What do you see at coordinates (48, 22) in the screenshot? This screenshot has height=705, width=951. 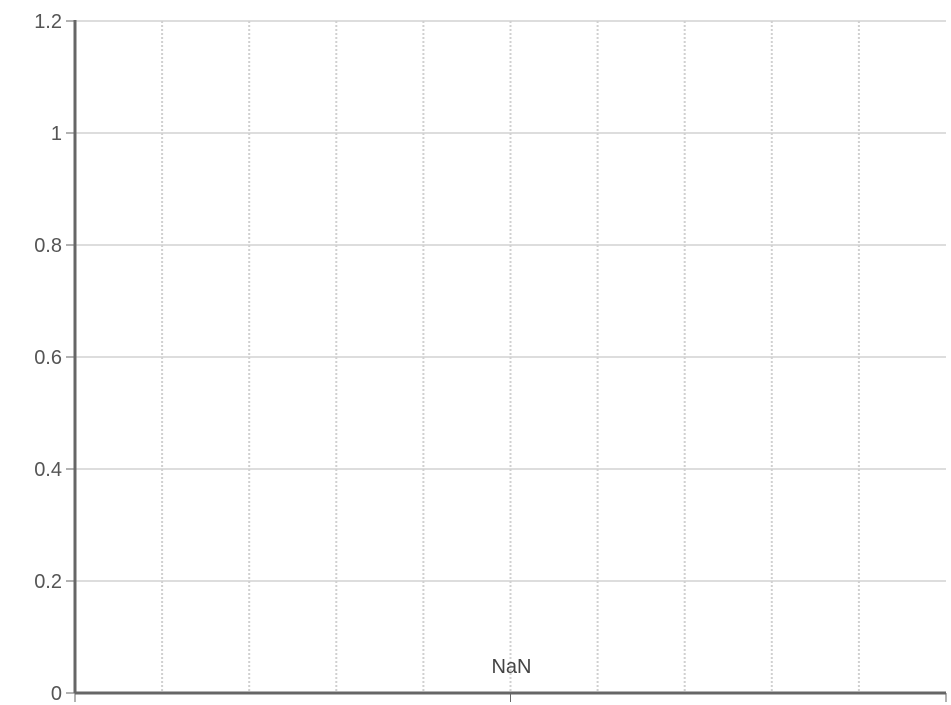 I see `y-tick-label: 1.2` at bounding box center [48, 22].